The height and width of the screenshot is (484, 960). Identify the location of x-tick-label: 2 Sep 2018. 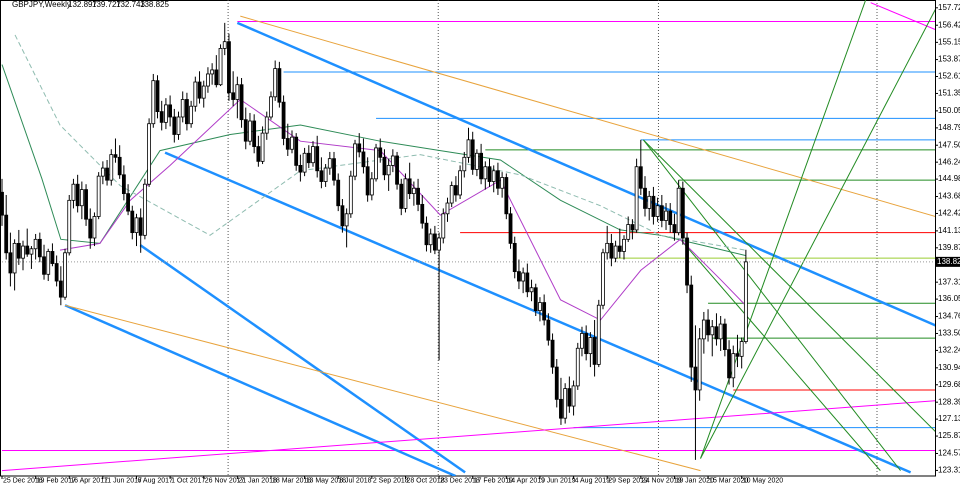
(391, 480).